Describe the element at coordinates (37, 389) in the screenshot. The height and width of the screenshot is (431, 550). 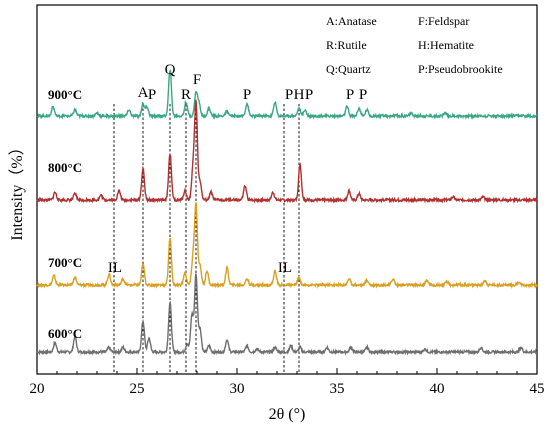
I see `x-tick-label: 20` at that location.